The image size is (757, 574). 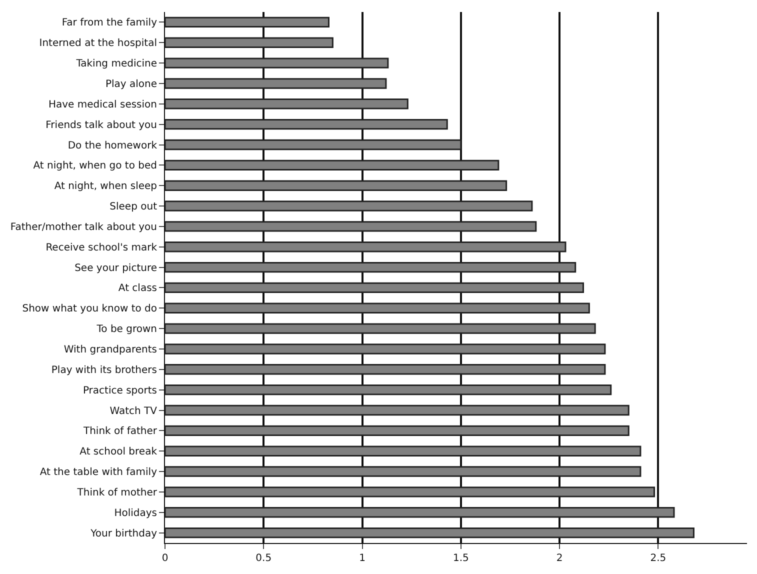 I want to click on x-tick-label: 2.5, so click(x=658, y=558).